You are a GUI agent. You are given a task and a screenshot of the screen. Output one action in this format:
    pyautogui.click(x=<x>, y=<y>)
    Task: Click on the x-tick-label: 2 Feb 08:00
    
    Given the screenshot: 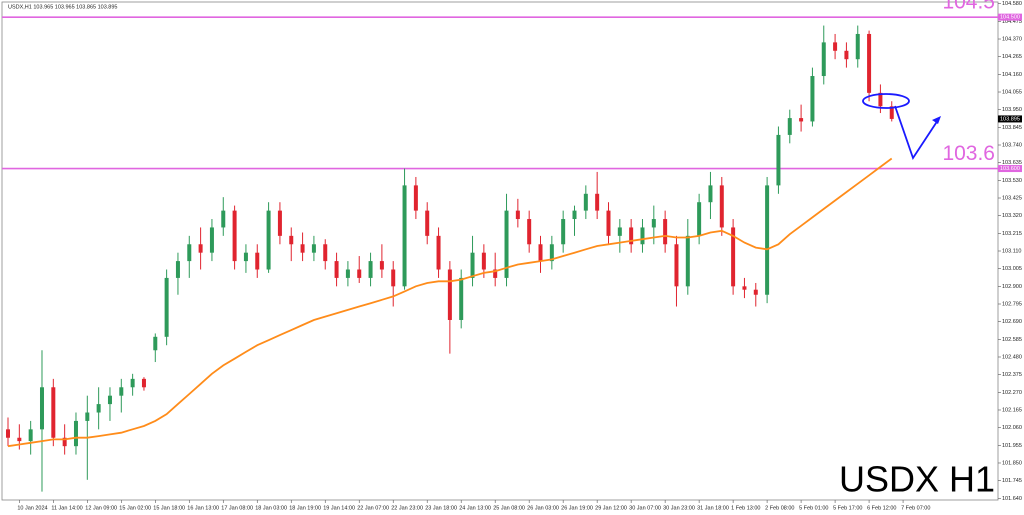 What is the action you would take?
    pyautogui.click(x=779, y=508)
    